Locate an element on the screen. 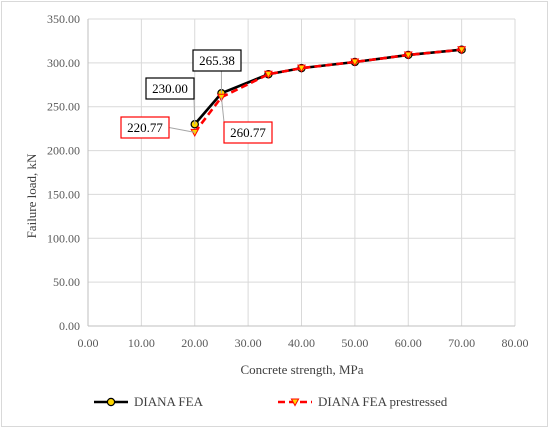 This screenshot has height=429, width=550. legend-item: DIANA FEA prestressed is located at coordinates (363, 401).